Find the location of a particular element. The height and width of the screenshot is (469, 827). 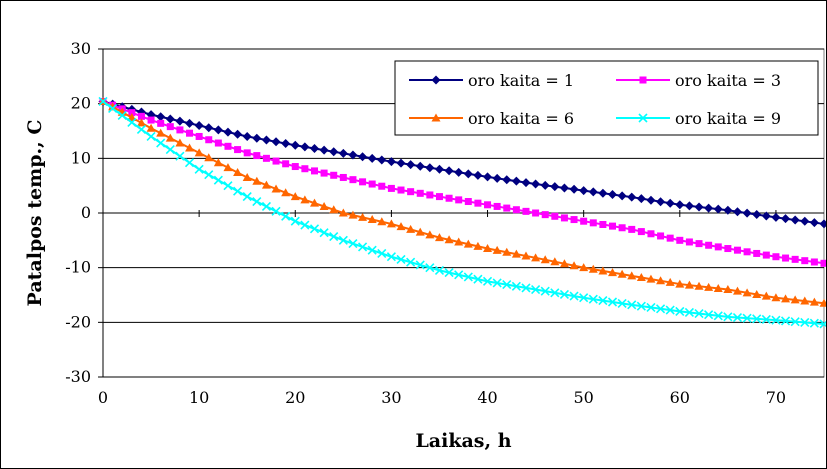

x-tick-label: 10 is located at coordinates (199, 397).